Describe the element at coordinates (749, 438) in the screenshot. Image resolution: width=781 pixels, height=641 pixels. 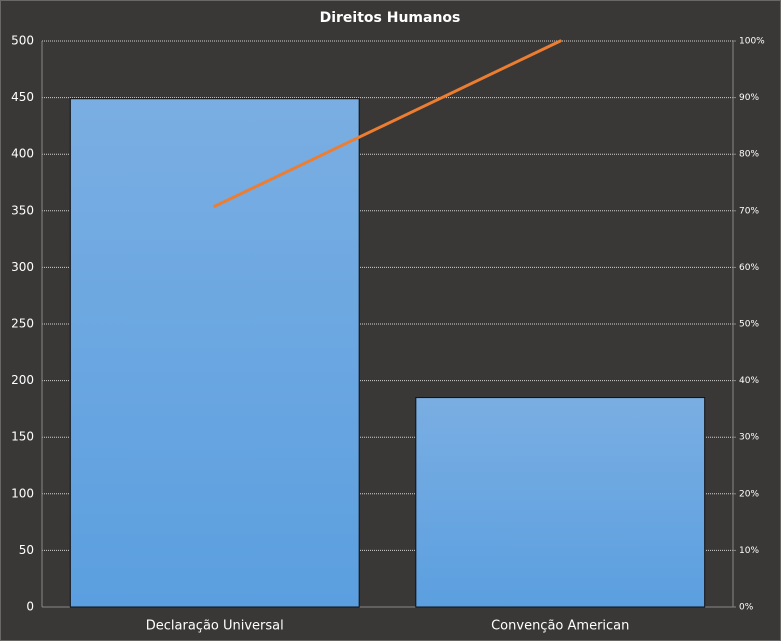
I see `y2-tick-label: 30%` at that location.